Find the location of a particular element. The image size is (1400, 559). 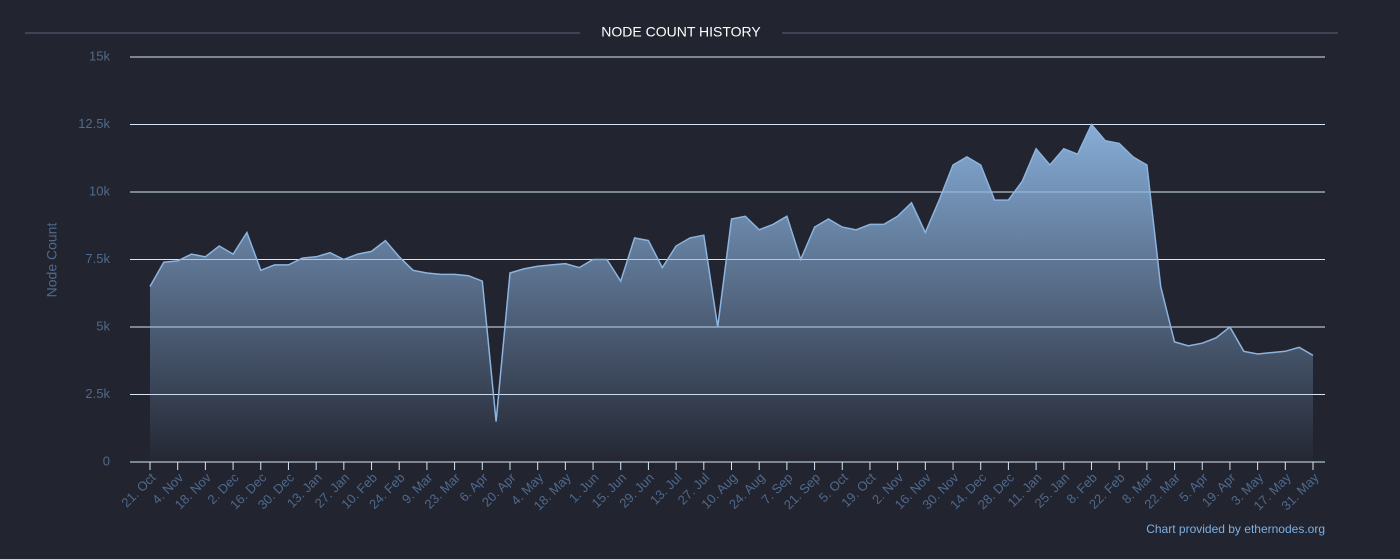

y-tick-label: 2.5k is located at coordinates (97, 393).